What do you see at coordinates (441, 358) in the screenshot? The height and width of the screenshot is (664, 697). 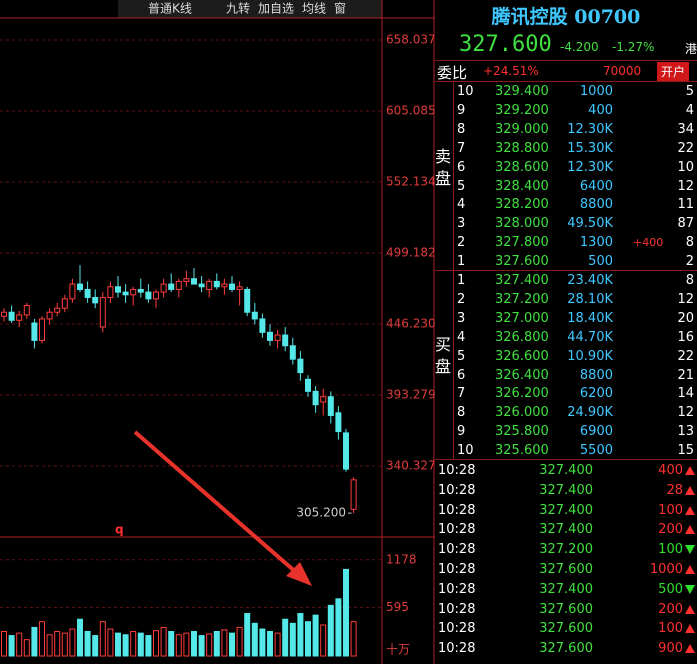 I see `buy-label: 买盘` at bounding box center [441, 358].